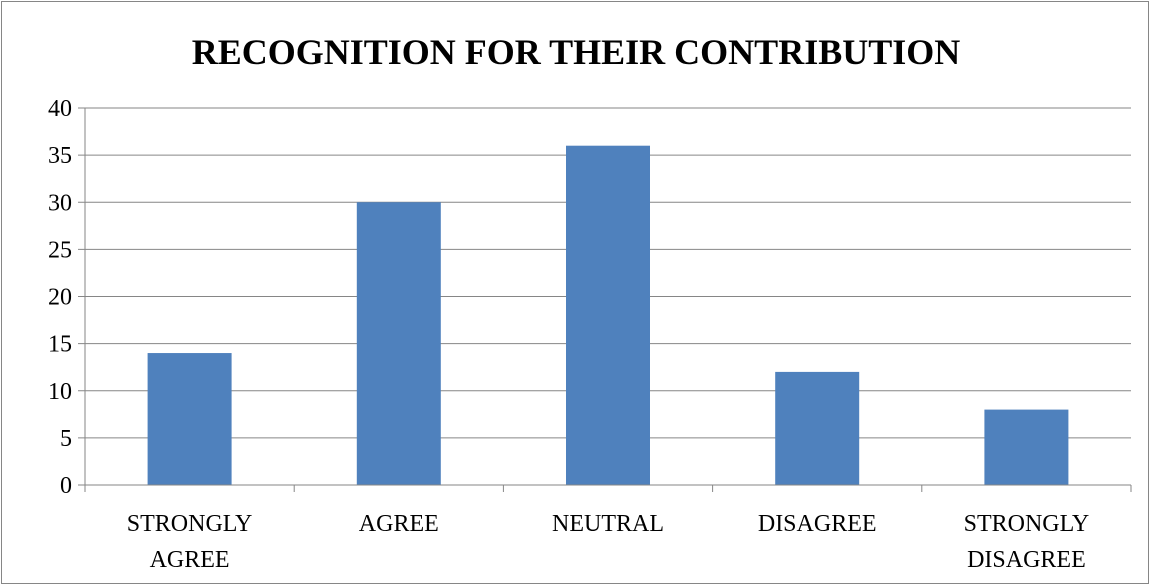 The image size is (1152, 587). Describe the element at coordinates (60, 345) in the screenshot. I see `y-tick-label: 15` at that location.